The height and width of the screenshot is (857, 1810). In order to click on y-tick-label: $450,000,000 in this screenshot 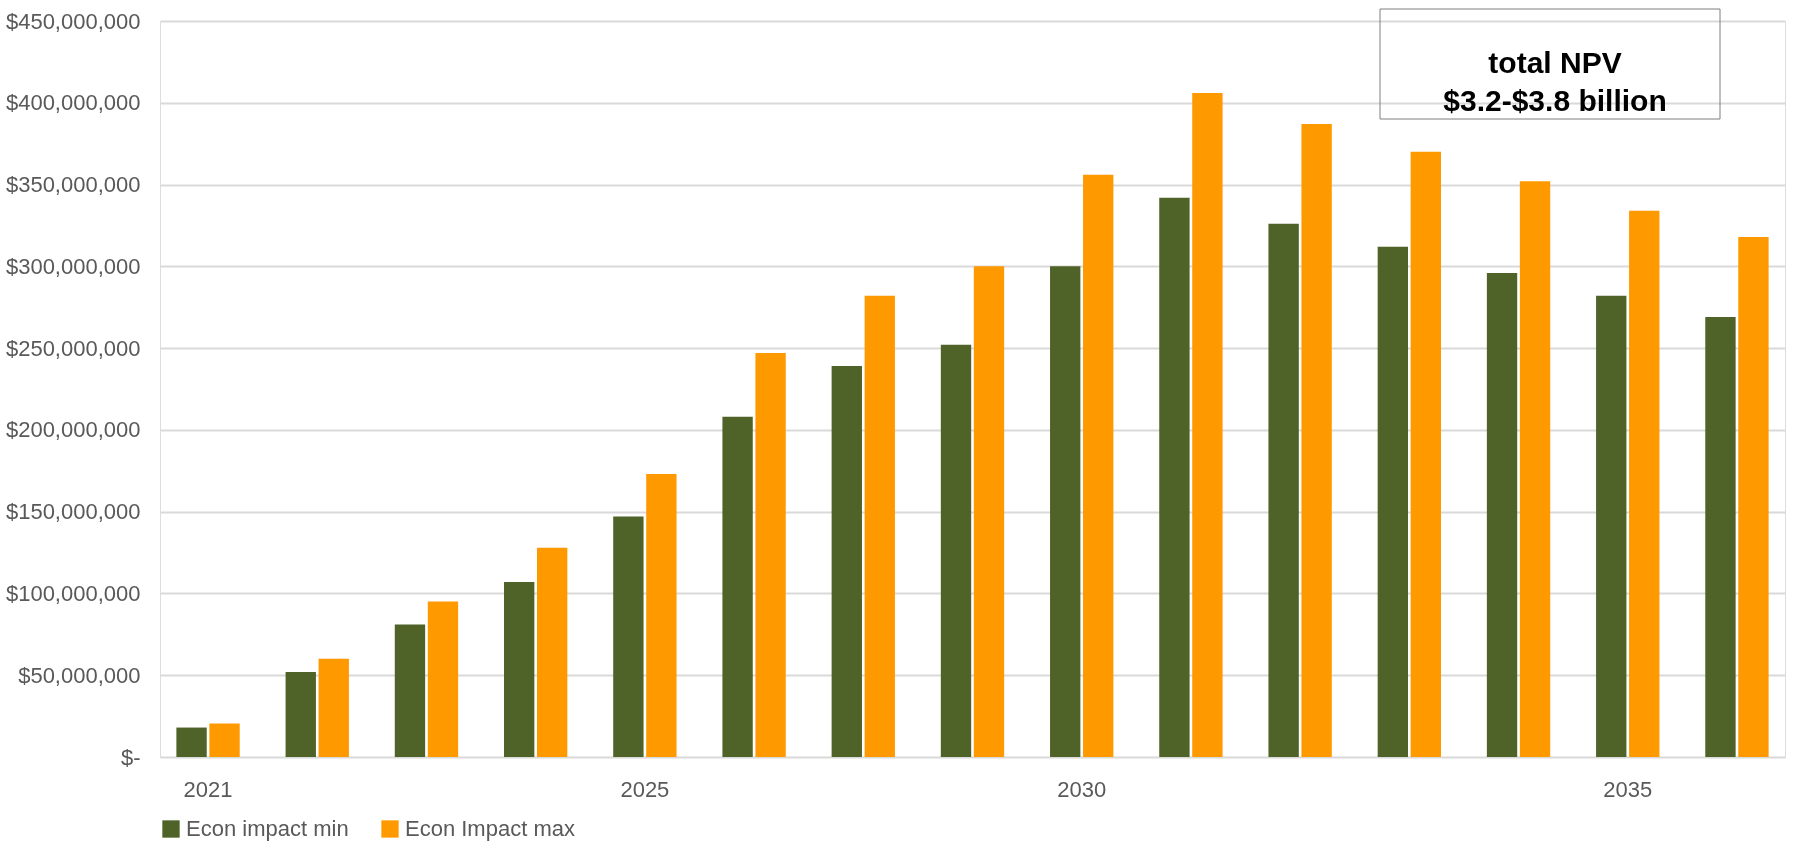, I will do `click(73, 21)`.